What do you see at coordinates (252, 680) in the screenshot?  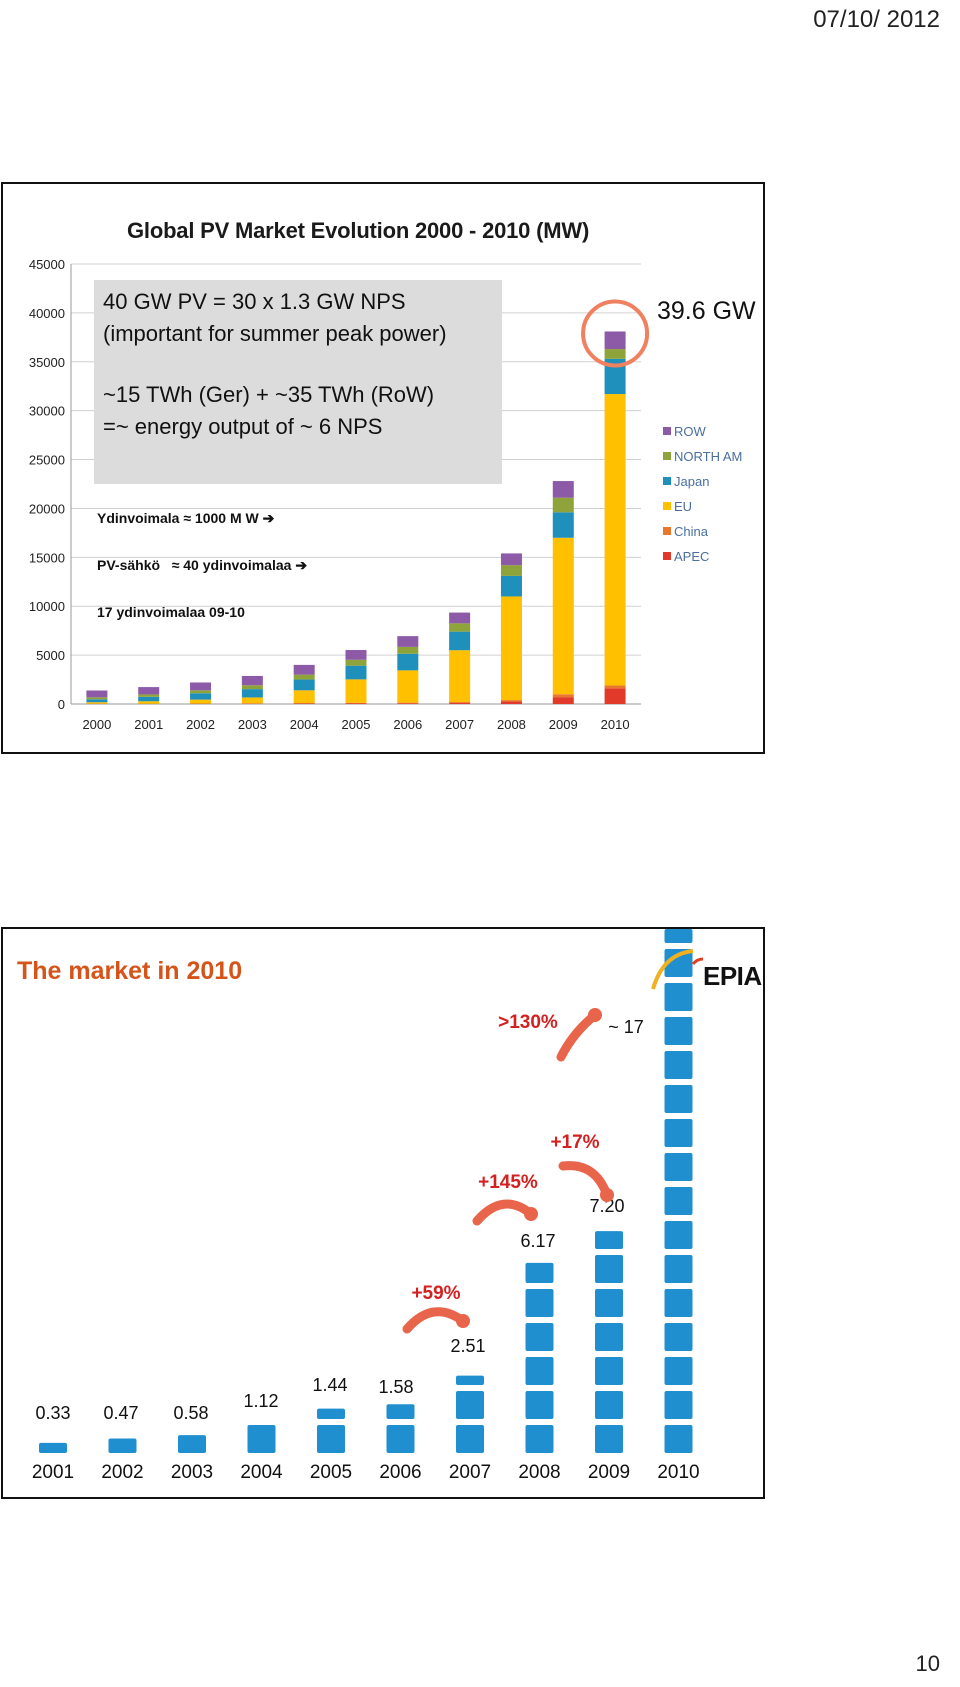 I see `bar-segment-row-2003` at bounding box center [252, 680].